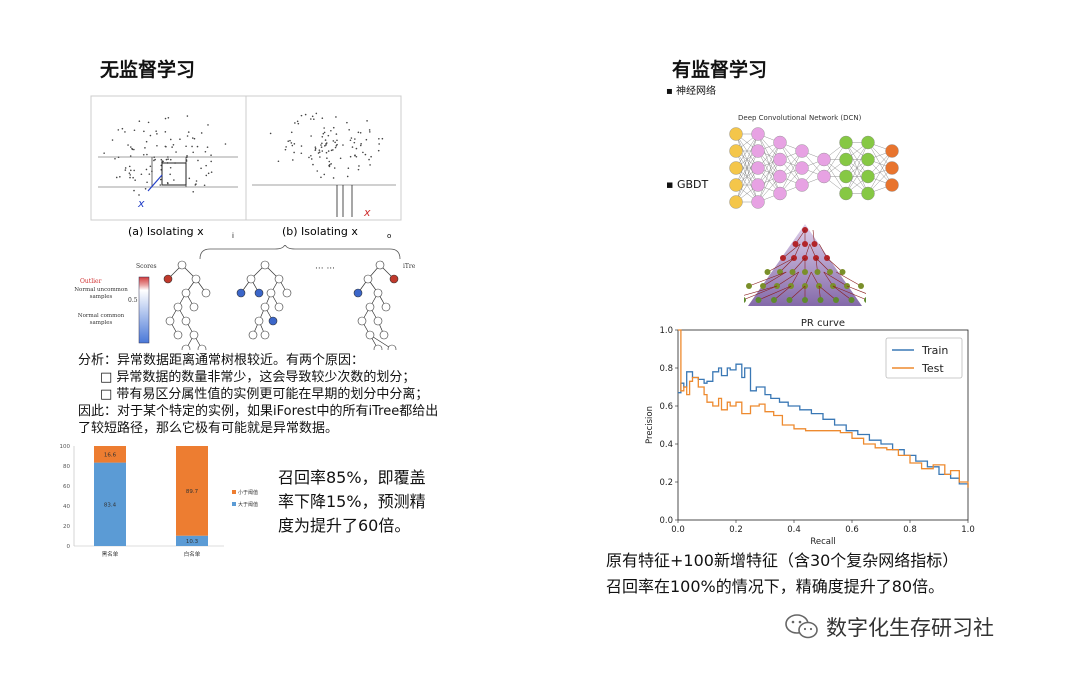  What do you see at coordinates (258, 411) in the screenshot?
I see `analysis-line-4: 因此：对于某个特定的实例，如果iForest中的所有iTree都给出` at bounding box center [258, 411].